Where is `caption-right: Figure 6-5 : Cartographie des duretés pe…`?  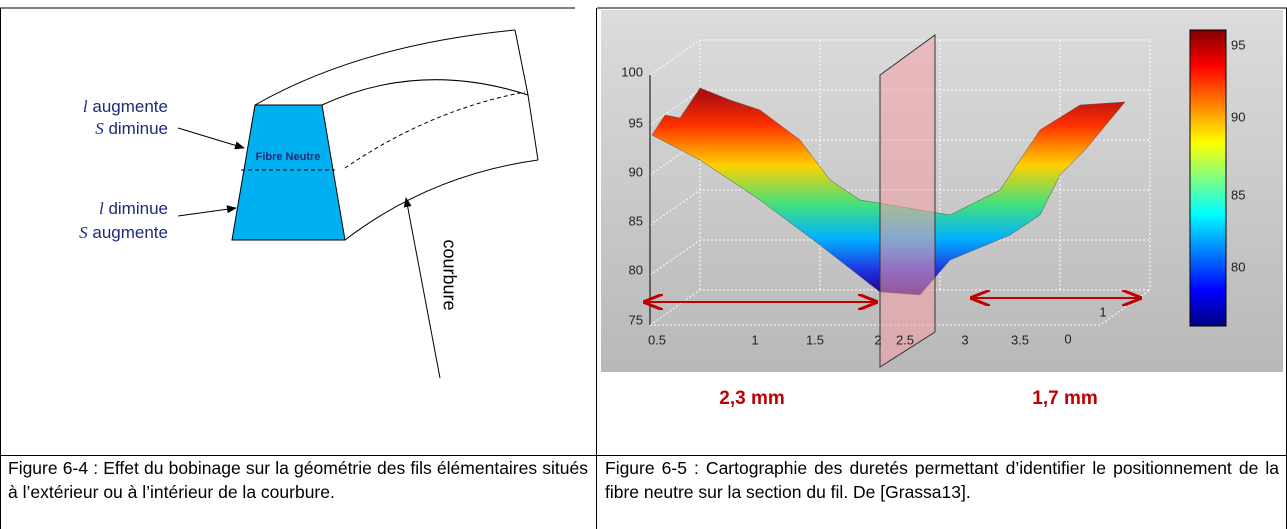 caption-right: Figure 6-5 : Cartographie des duretés pe… is located at coordinates (942, 480).